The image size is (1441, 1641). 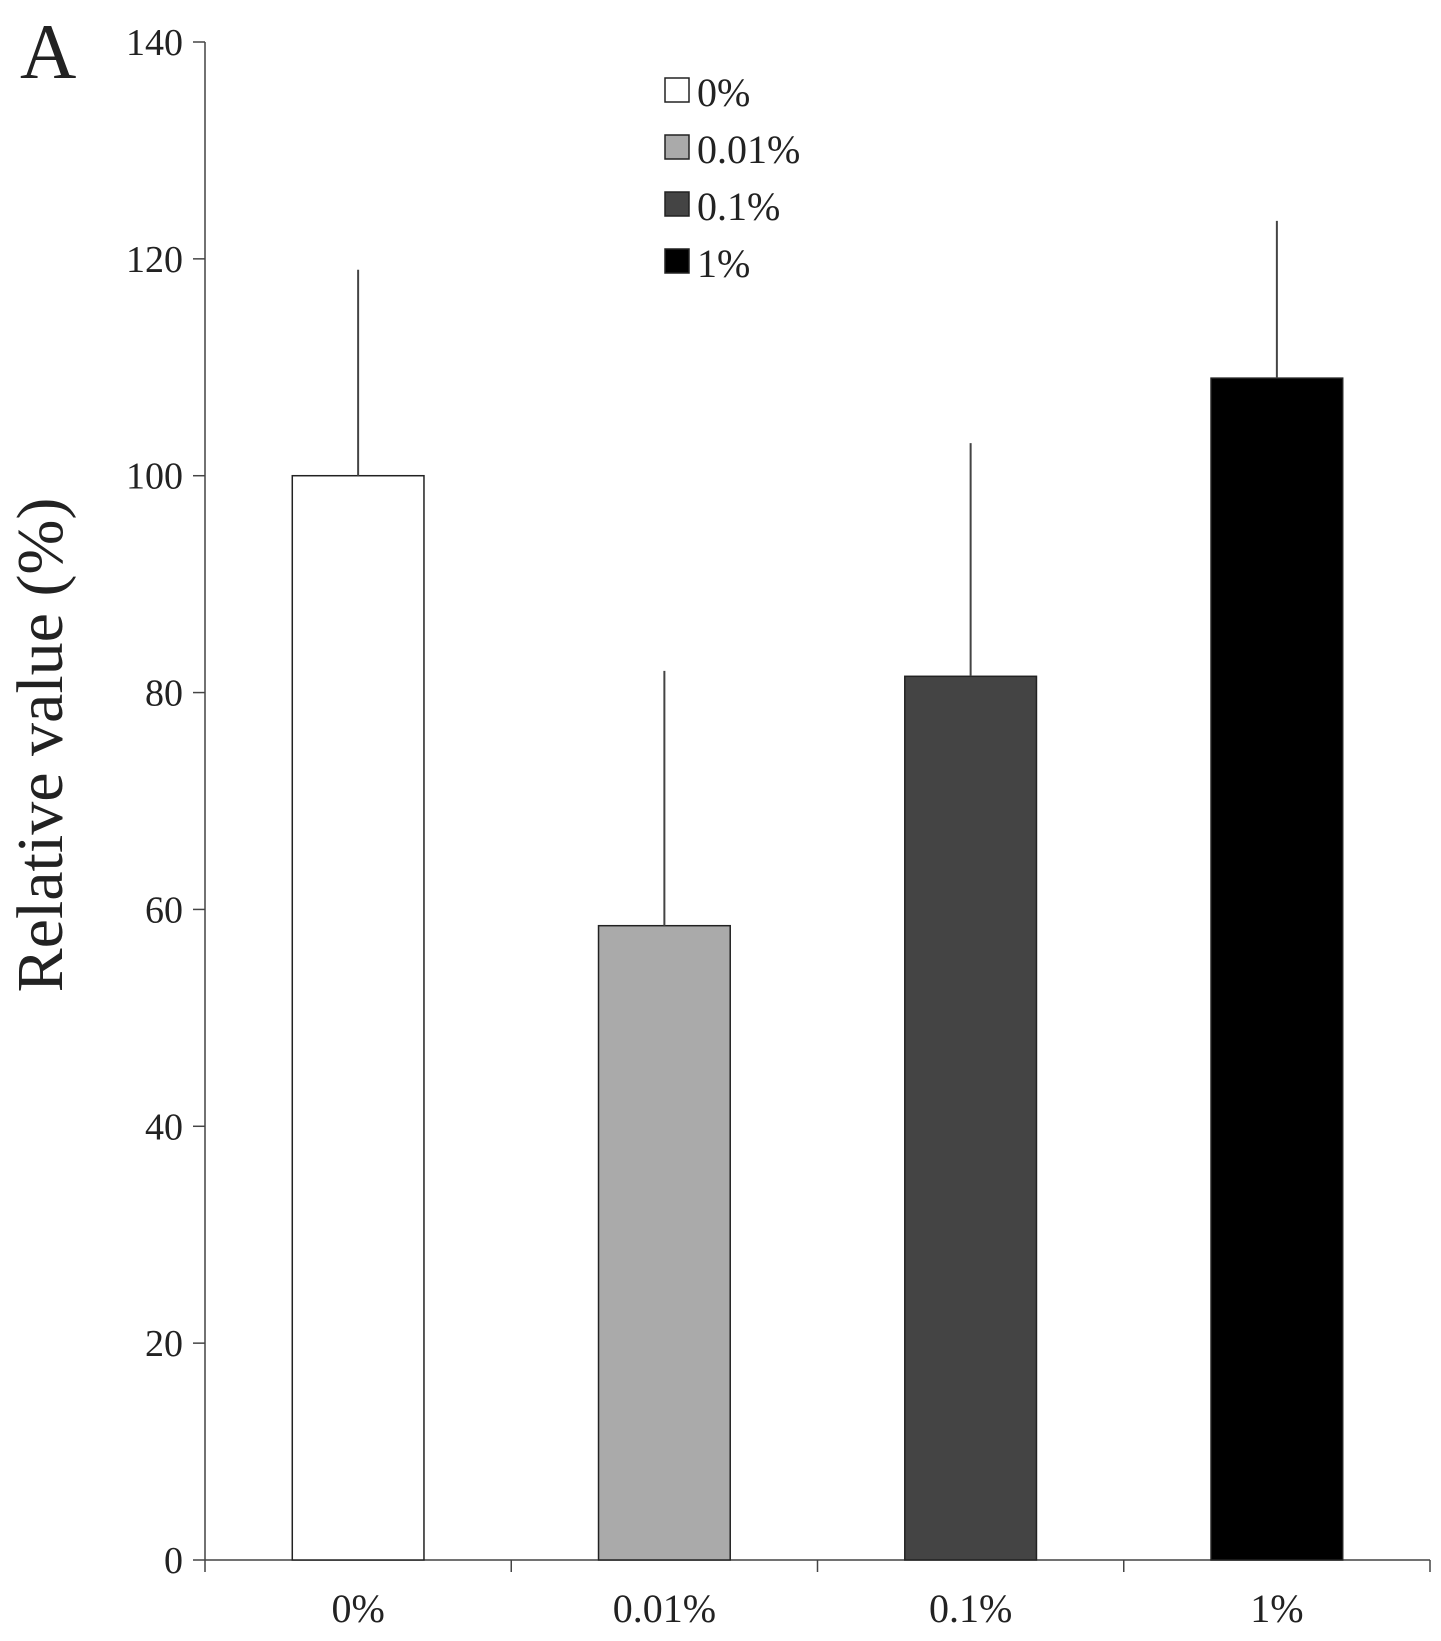 What do you see at coordinates (723, 263) in the screenshot?
I see `legend-entry-label: 1%` at bounding box center [723, 263].